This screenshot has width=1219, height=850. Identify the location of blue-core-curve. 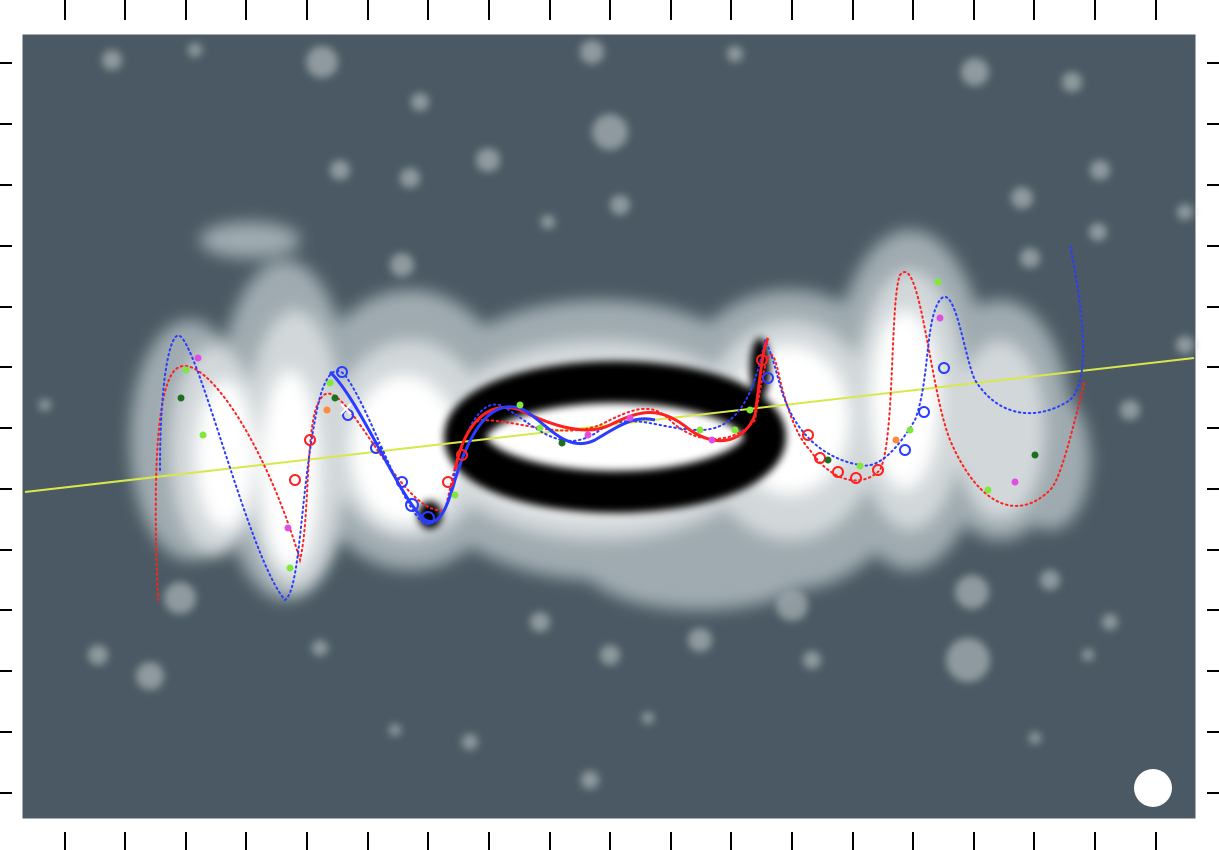
(492, 447).